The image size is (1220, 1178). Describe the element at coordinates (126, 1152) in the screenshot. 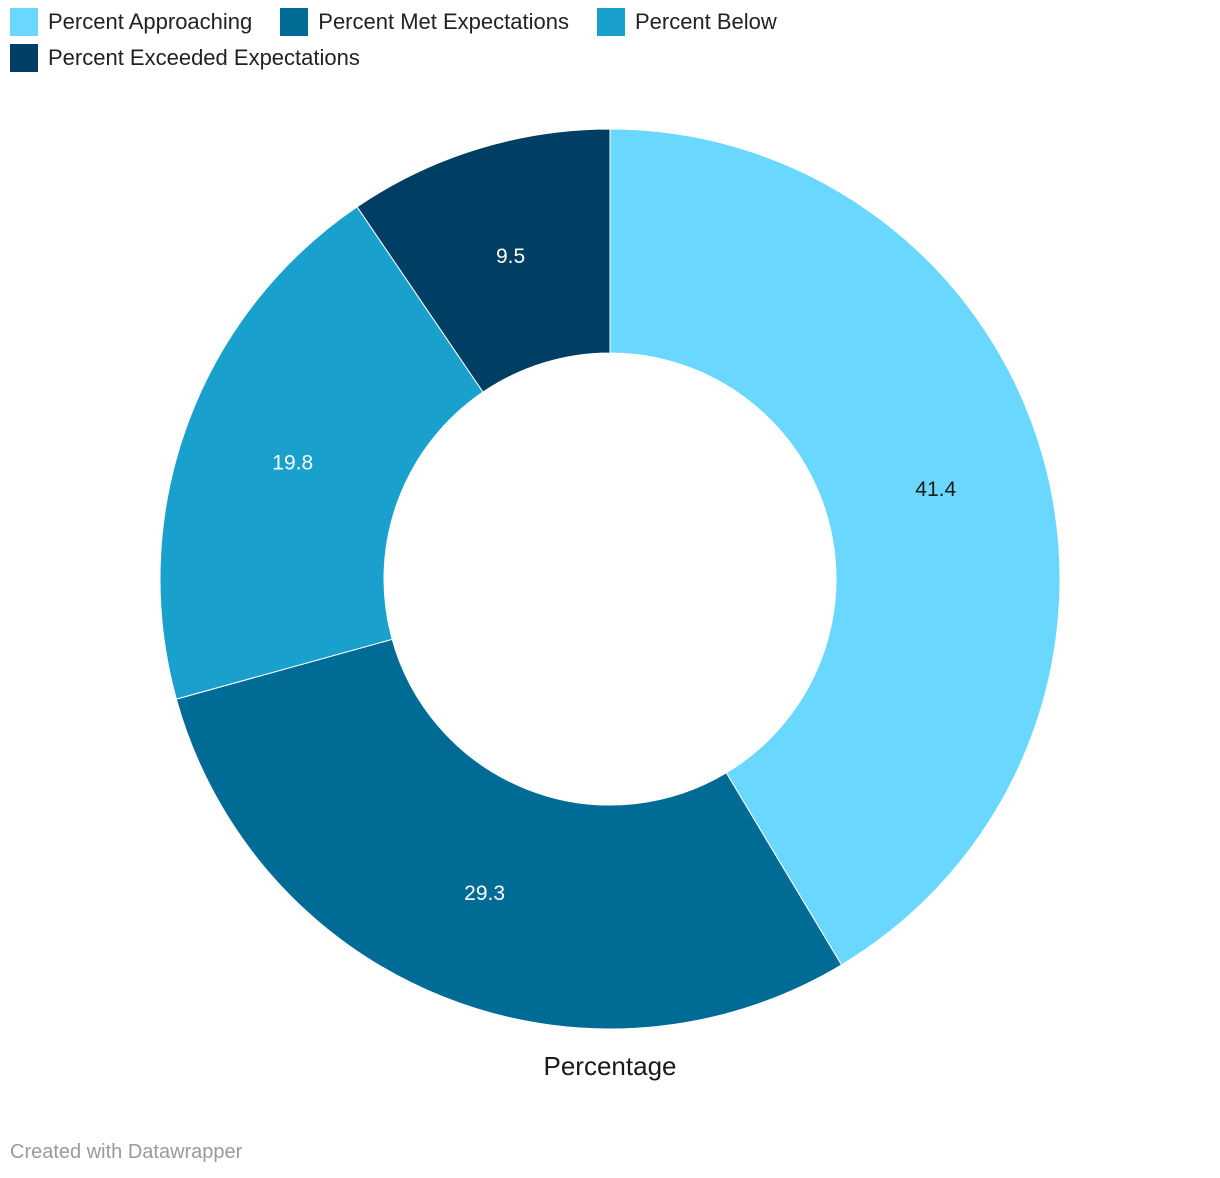

I see `datawrapper-credit: Created with Datawrapper` at that location.